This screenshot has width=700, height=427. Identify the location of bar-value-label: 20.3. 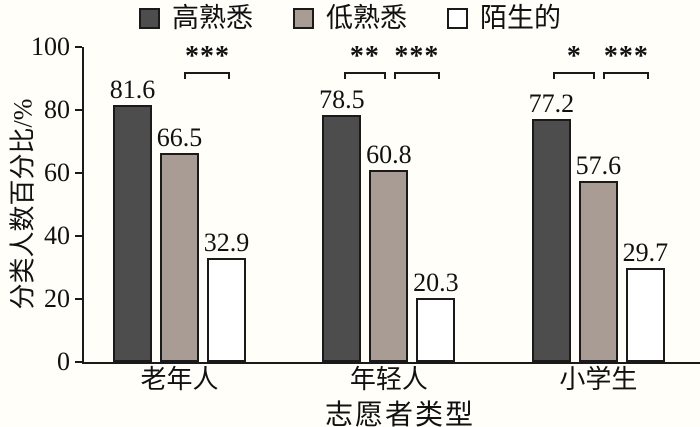
(436, 283).